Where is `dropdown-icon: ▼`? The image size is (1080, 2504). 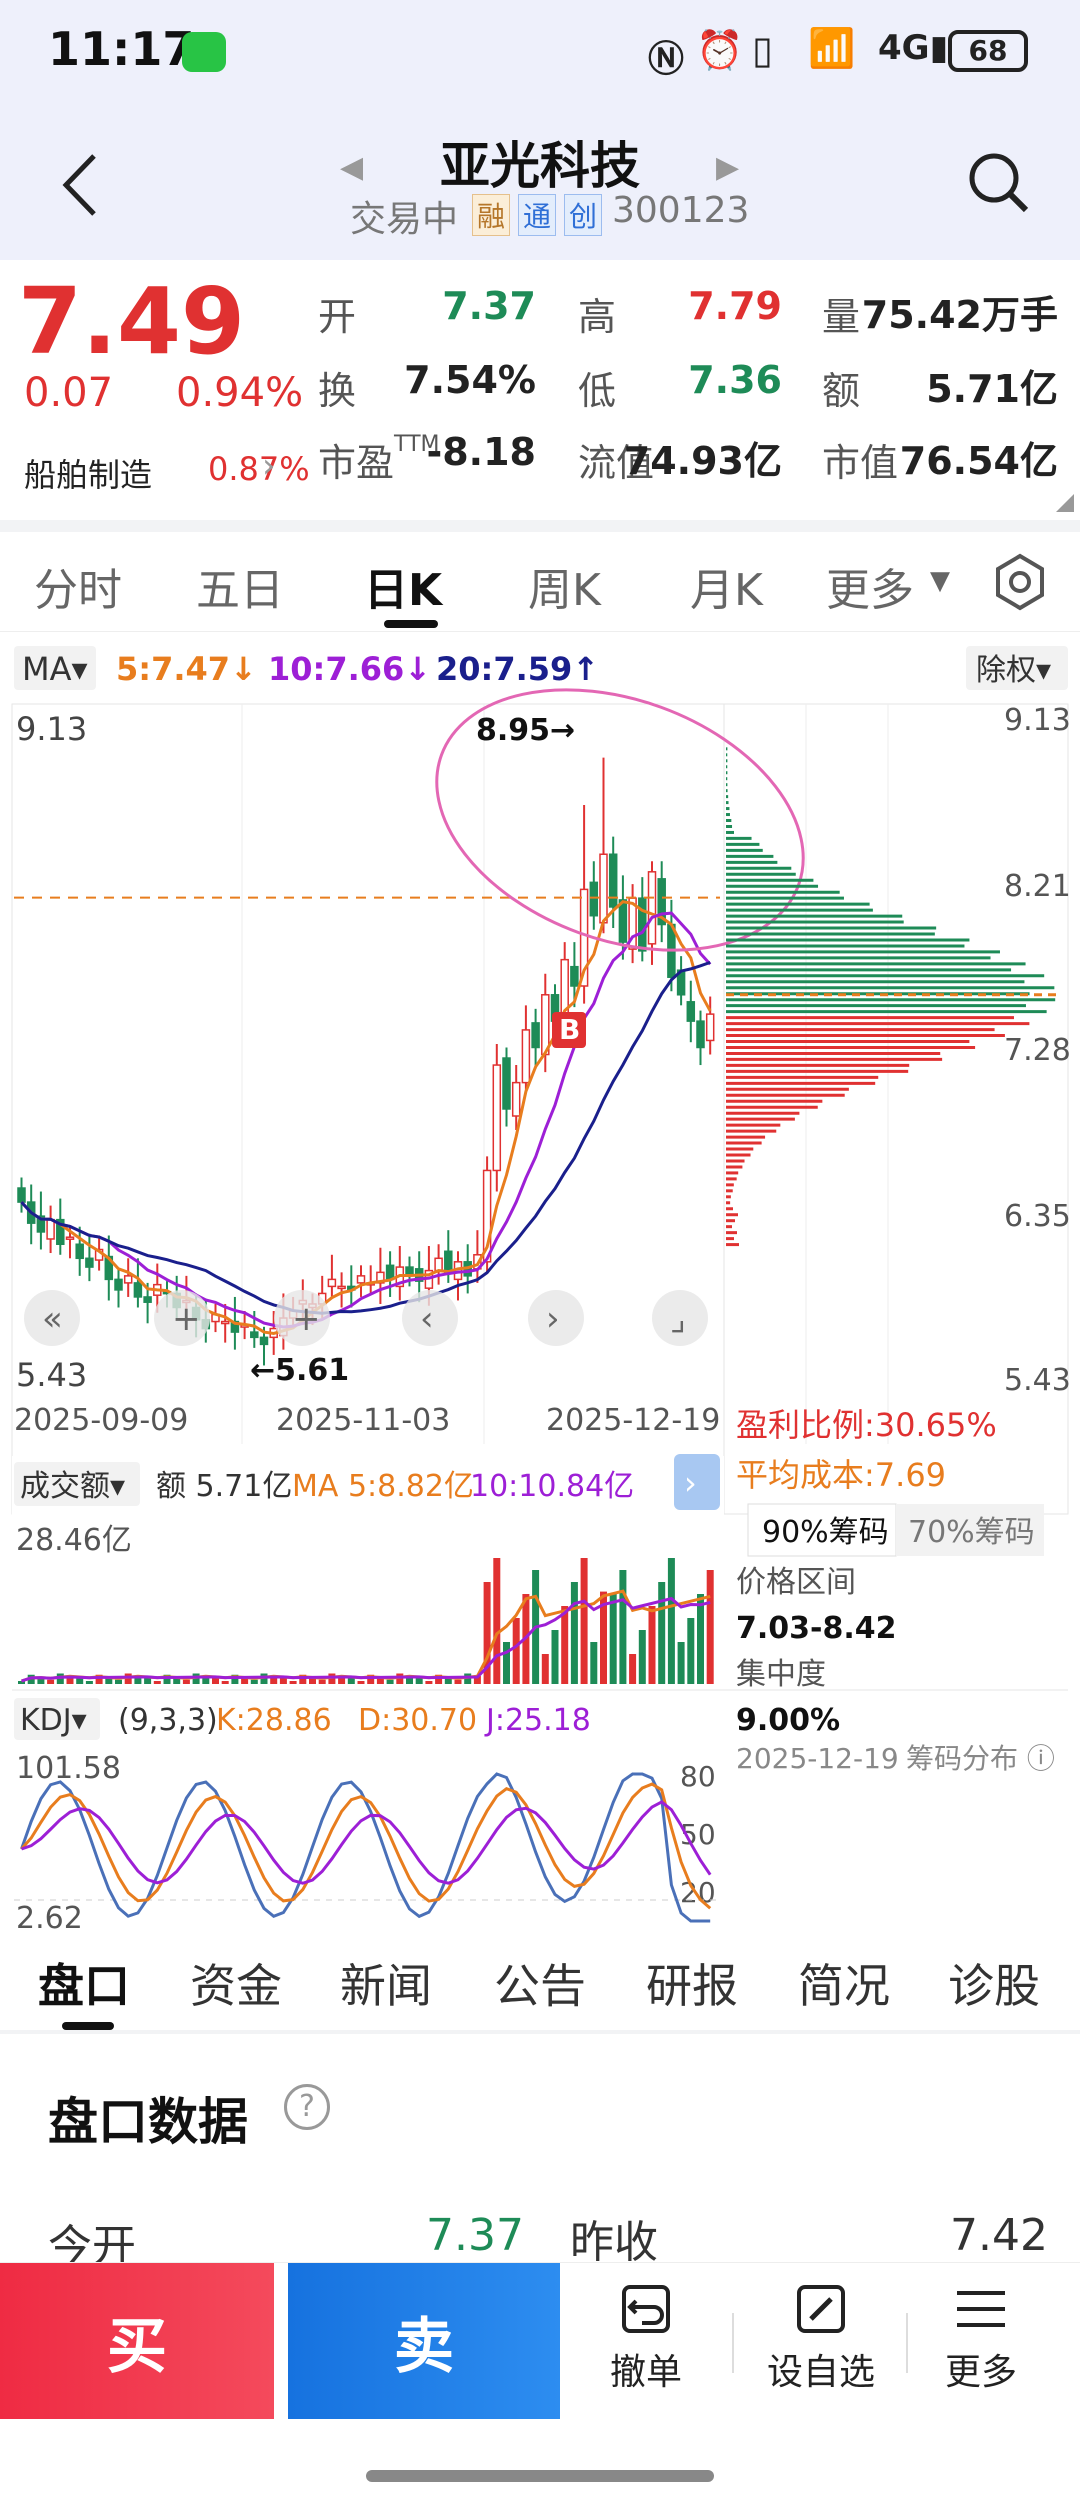 dropdown-icon: ▼ is located at coordinates (940, 581).